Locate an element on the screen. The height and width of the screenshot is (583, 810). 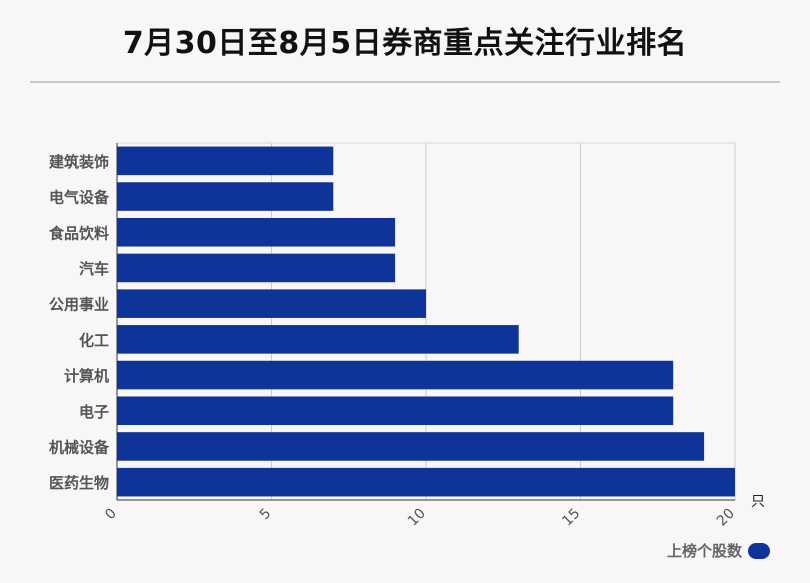
legend: 上榜个股数 is located at coordinates (718, 550).